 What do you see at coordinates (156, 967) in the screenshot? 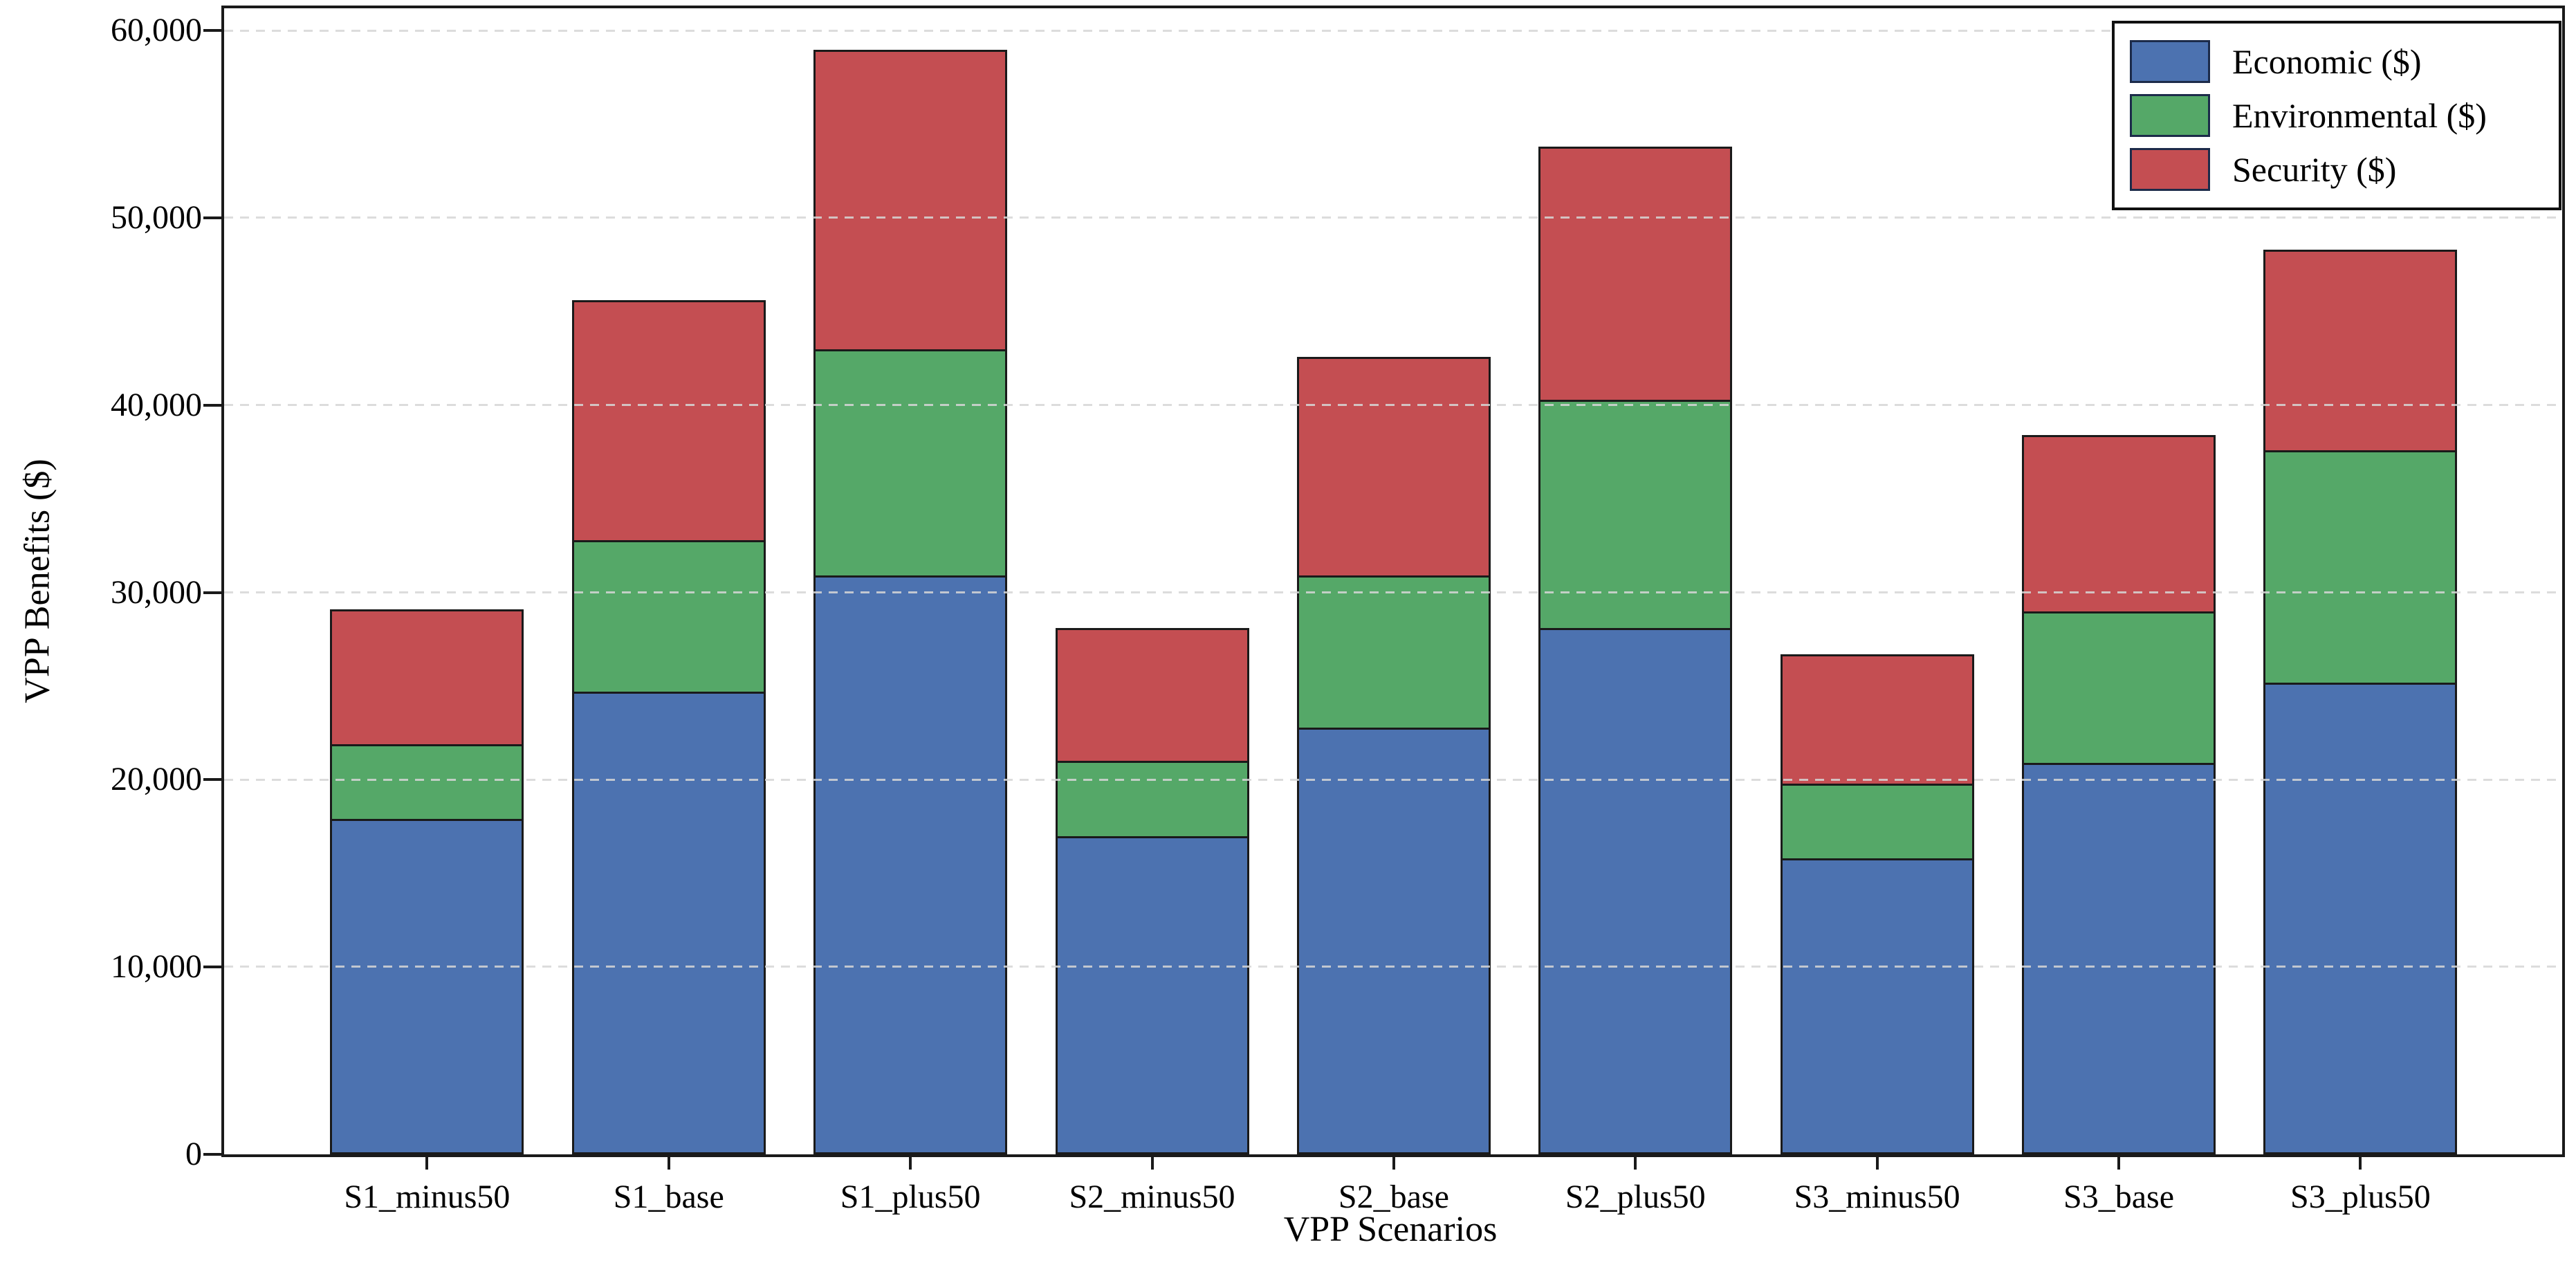
I see `y-tick-label: 10,000` at bounding box center [156, 967].